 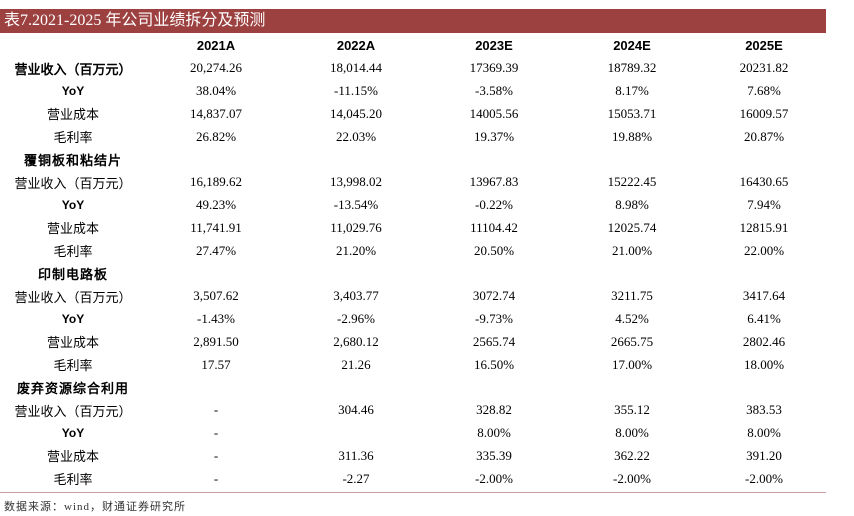 I want to click on table-row: 毛利率 - -2.27 -2.00% -2.00% -2.00%, so click(x=413, y=478).